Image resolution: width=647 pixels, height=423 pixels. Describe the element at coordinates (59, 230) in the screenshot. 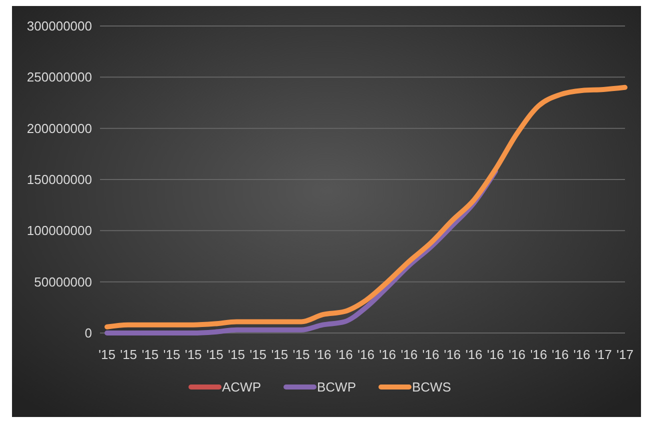

I see `y-tick-label: 100000000` at that location.